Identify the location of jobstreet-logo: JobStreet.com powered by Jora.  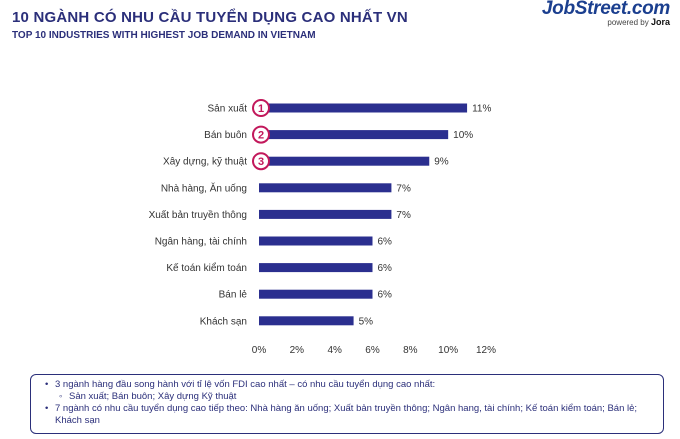
(606, 13).